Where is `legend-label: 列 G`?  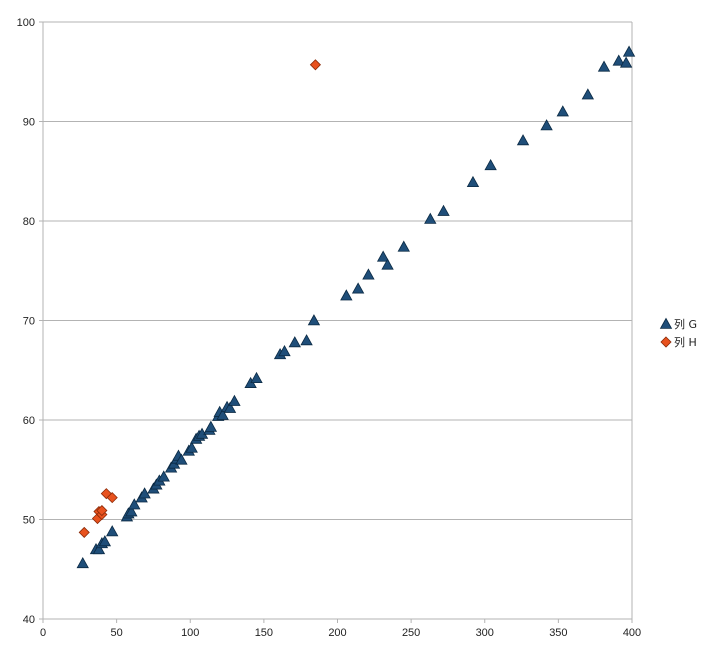
legend-label: 列 G is located at coordinates (685, 324).